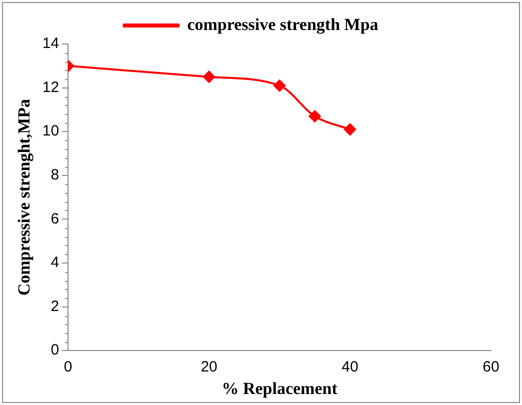 Image resolution: width=522 pixels, height=405 pixels. Describe the element at coordinates (51, 87) in the screenshot. I see `y-tick-label: 12` at that location.